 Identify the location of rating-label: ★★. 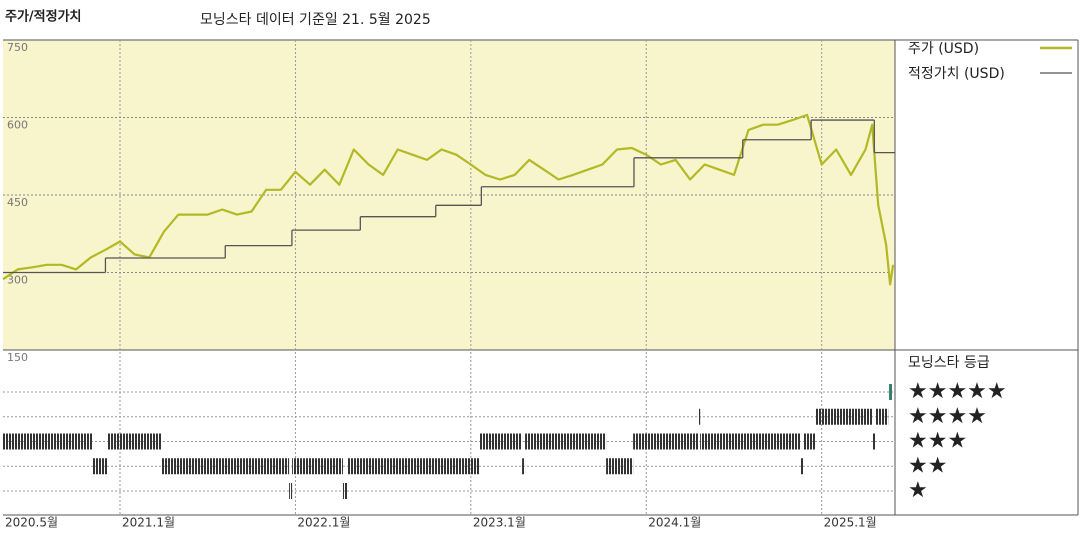
(927, 465).